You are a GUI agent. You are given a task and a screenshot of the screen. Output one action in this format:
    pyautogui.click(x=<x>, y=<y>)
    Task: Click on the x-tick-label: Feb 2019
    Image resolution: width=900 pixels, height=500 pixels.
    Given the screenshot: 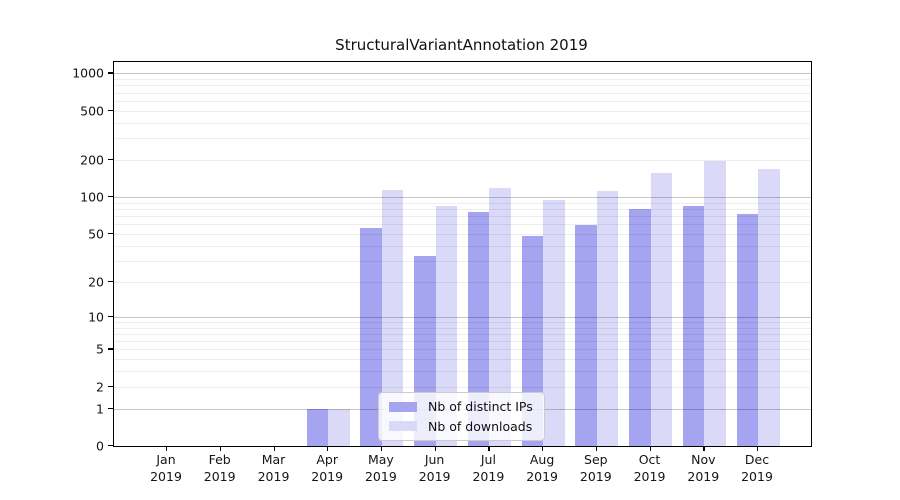 What is the action you would take?
    pyautogui.click(x=219, y=468)
    